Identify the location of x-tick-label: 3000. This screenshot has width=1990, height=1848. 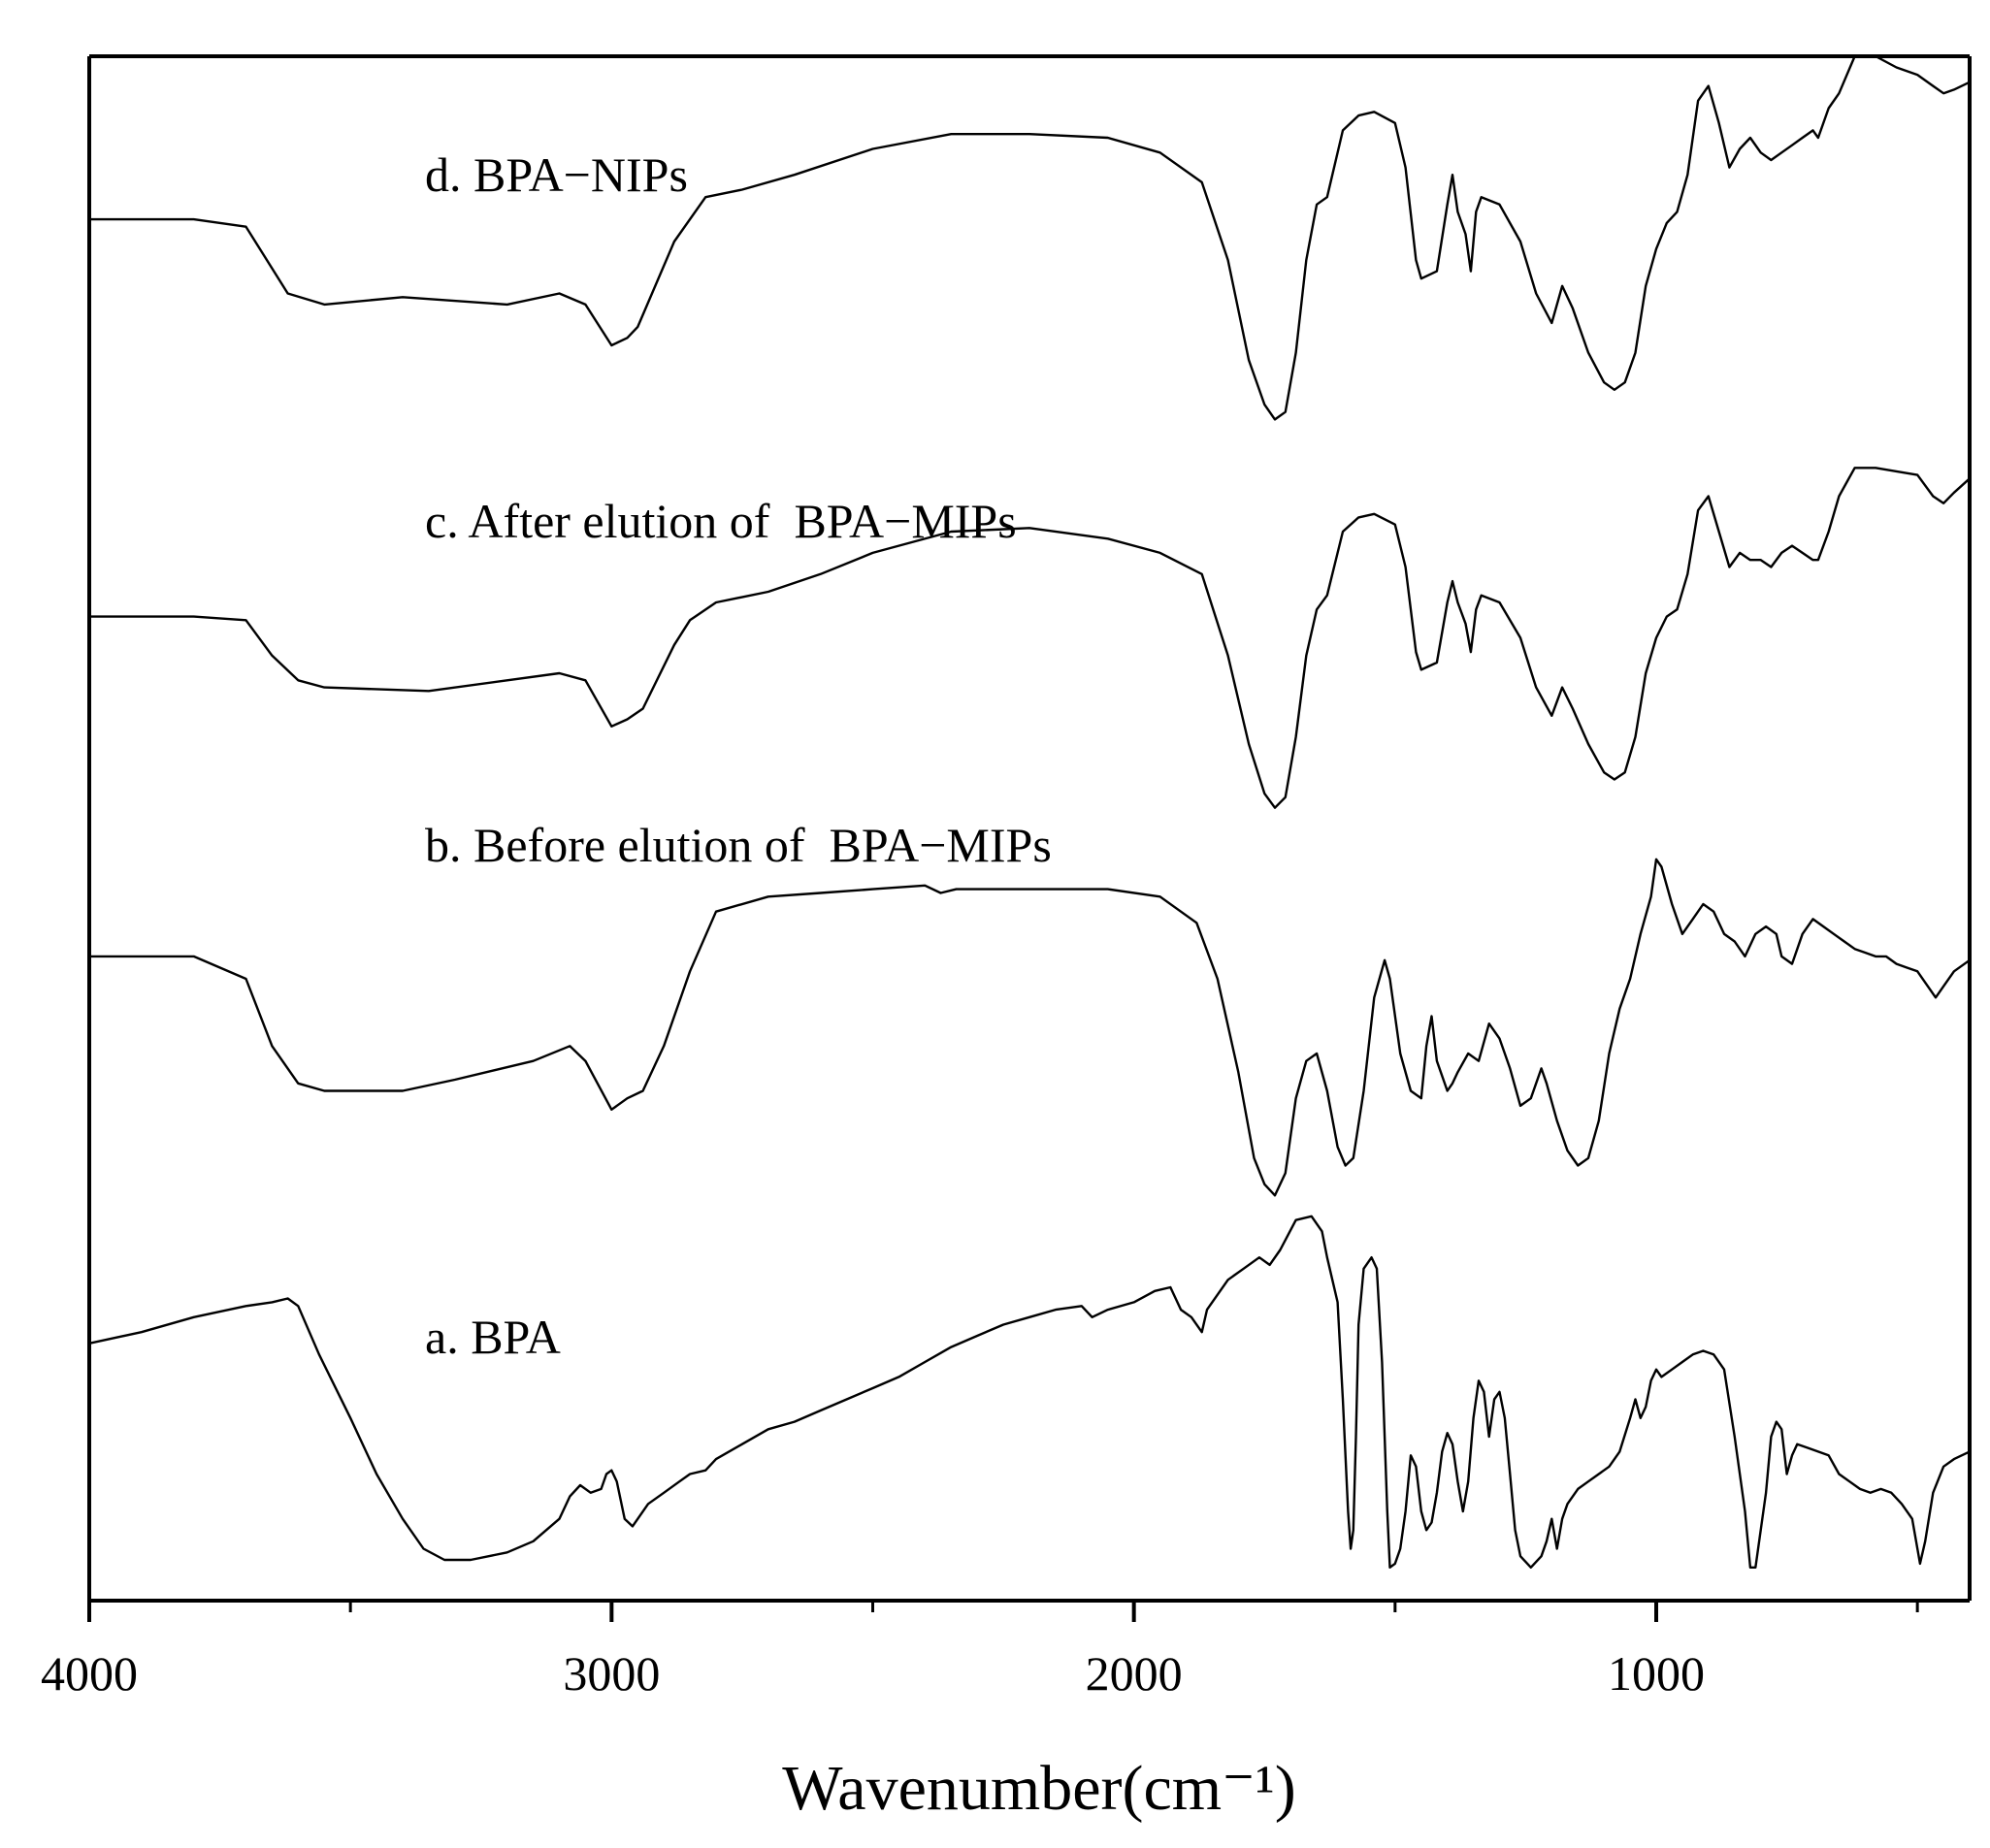
(611, 1673).